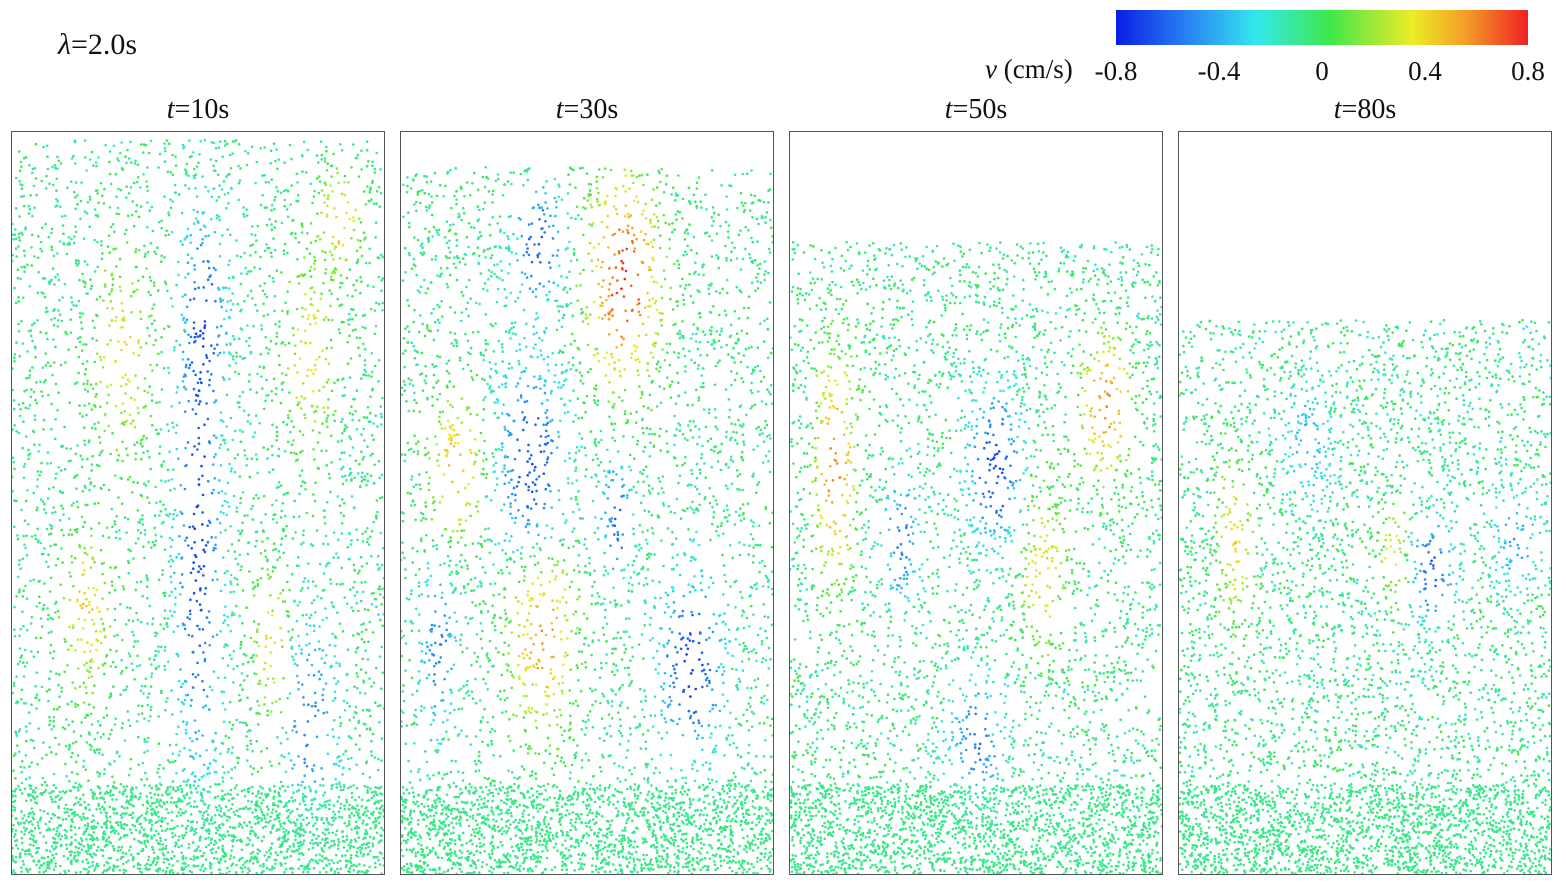 This screenshot has width=1566, height=886. What do you see at coordinates (198, 110) in the screenshot?
I see `panel-title-t10: t=10s` at bounding box center [198, 110].